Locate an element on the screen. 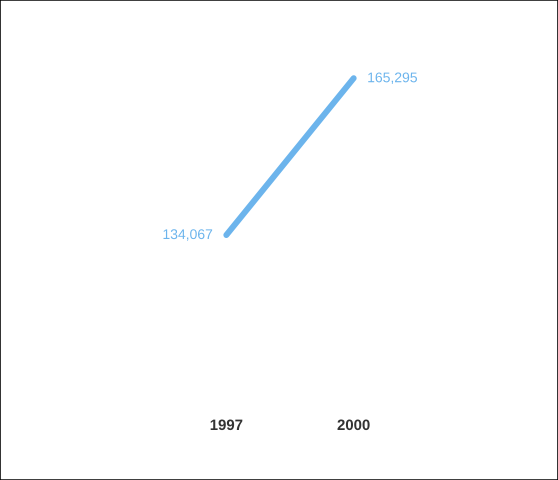 The image size is (558, 480). data-label: 134,067 is located at coordinates (187, 235).